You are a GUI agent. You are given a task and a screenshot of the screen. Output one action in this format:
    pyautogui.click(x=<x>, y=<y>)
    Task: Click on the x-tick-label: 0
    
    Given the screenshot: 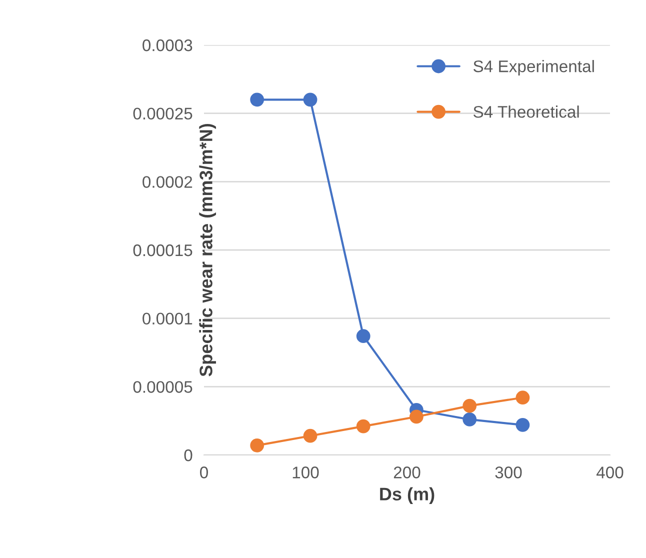 What is the action you would take?
    pyautogui.click(x=204, y=472)
    